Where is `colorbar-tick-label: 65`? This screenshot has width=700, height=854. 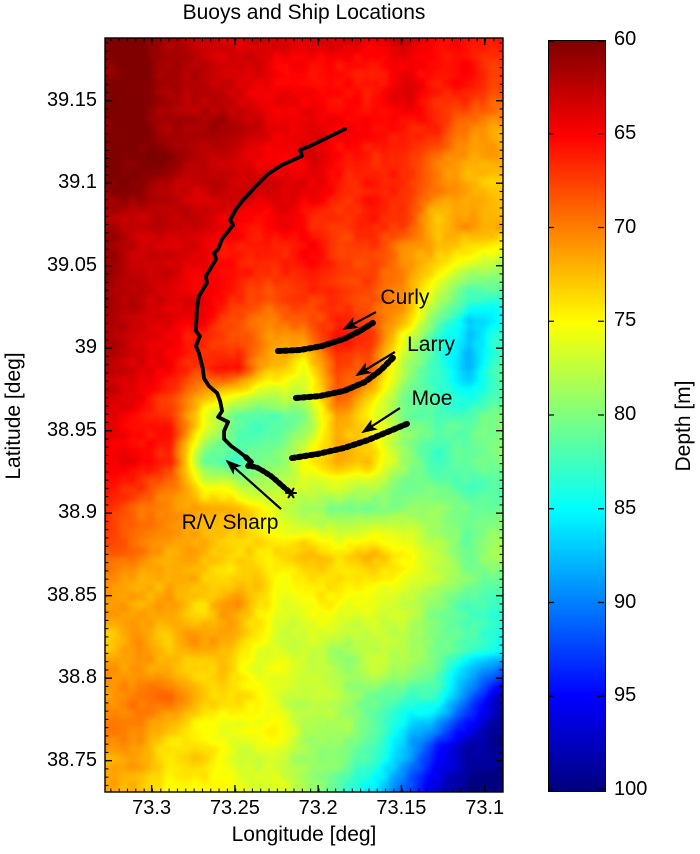 colorbar-tick-label: 65 is located at coordinates (625, 132).